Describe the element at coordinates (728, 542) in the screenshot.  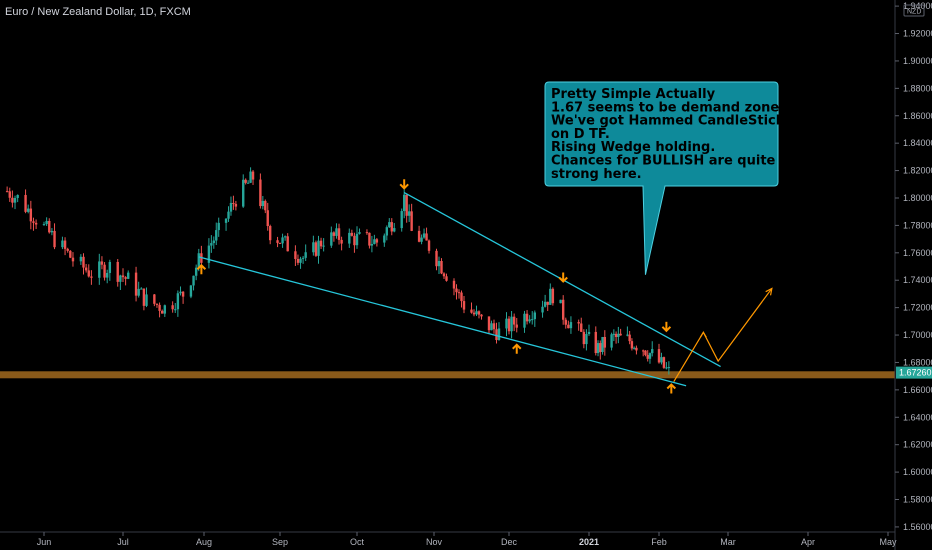
I see `x-tick-label: Mar` at that location.